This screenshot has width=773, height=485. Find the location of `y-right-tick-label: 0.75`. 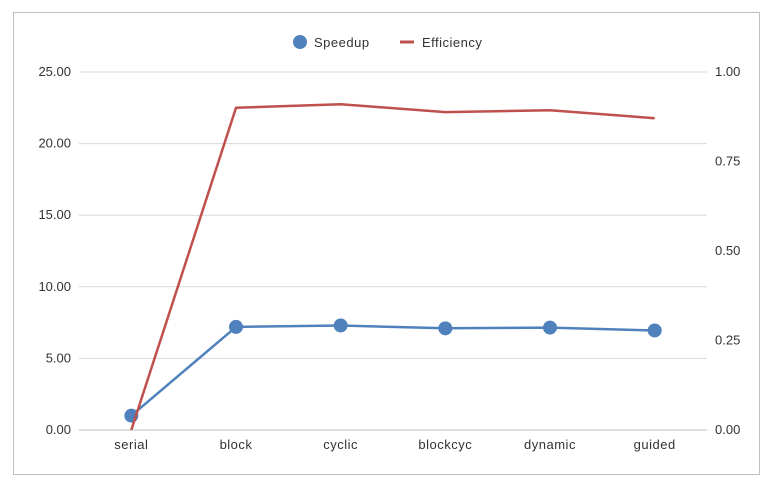

y-right-tick-label: 0.75 is located at coordinates (727, 161).